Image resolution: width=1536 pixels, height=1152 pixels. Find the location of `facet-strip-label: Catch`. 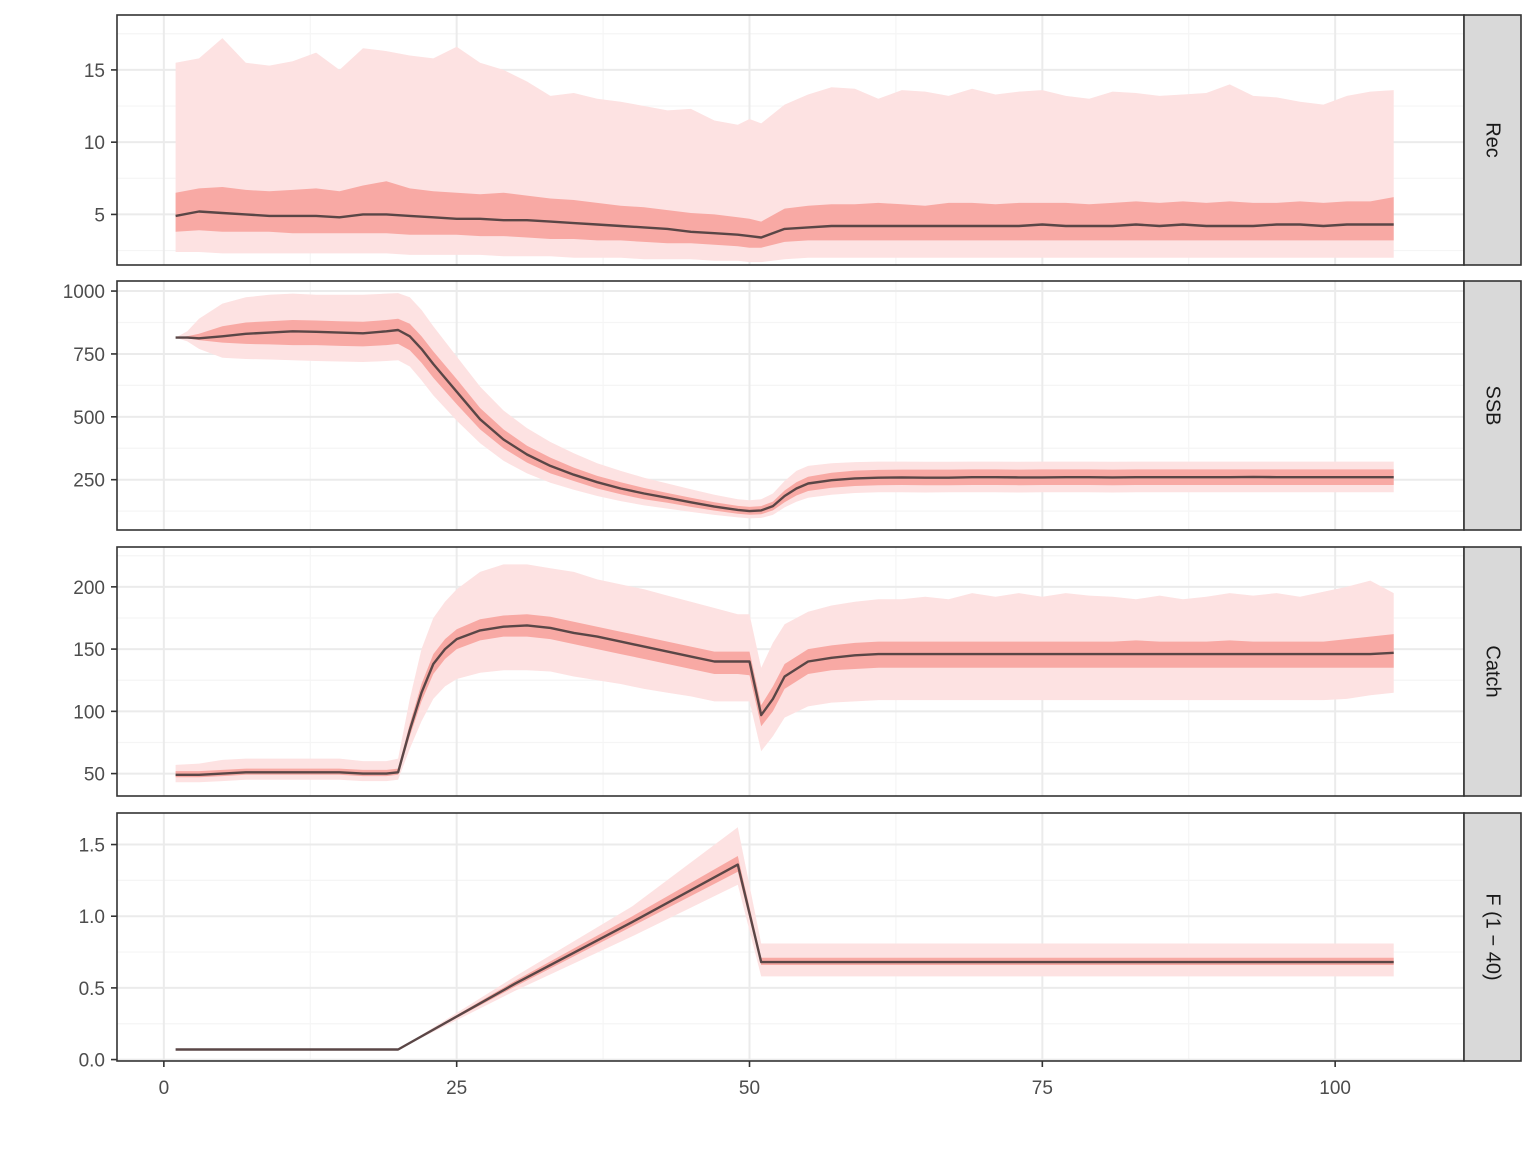

facet-strip-label: Catch is located at coordinates (1493, 671).